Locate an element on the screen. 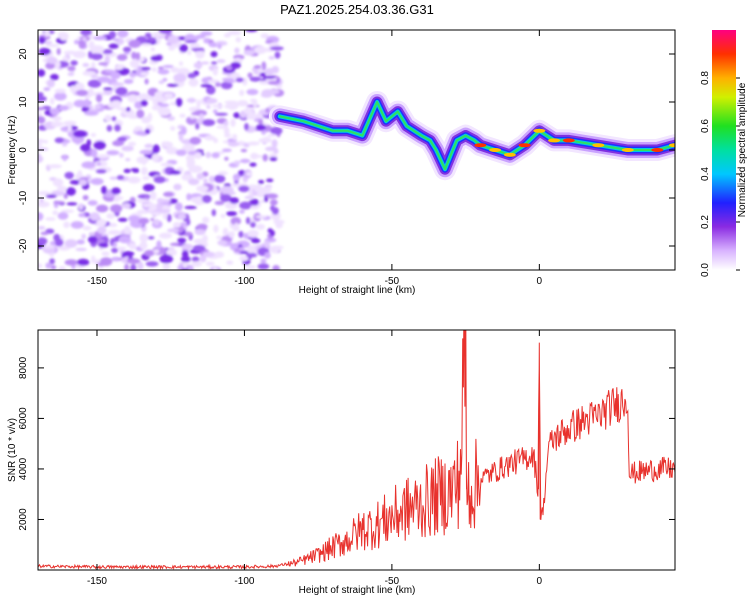 This screenshot has width=750, height=600. chart-title: PAZ1.2025.254.03.36.G31 is located at coordinates (357, 9).